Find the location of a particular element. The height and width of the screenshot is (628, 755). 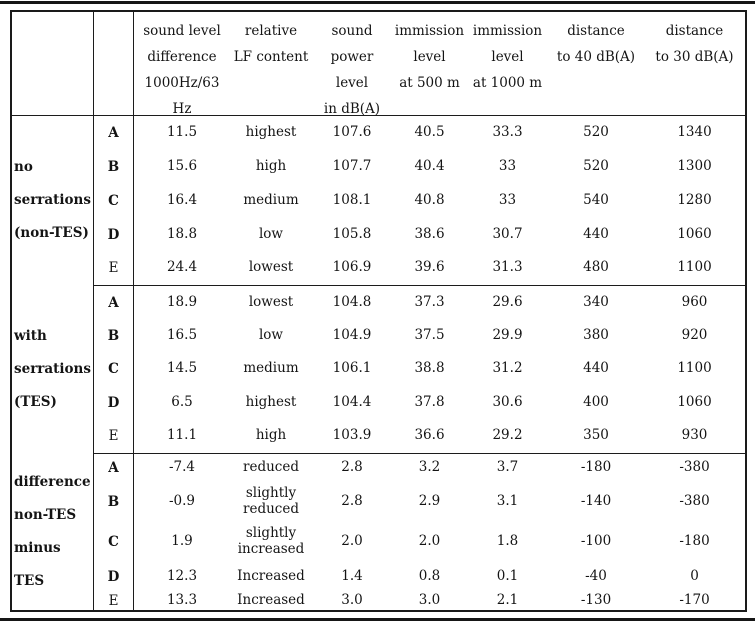

corner-cell-group-column is located at coordinates (53, 64).